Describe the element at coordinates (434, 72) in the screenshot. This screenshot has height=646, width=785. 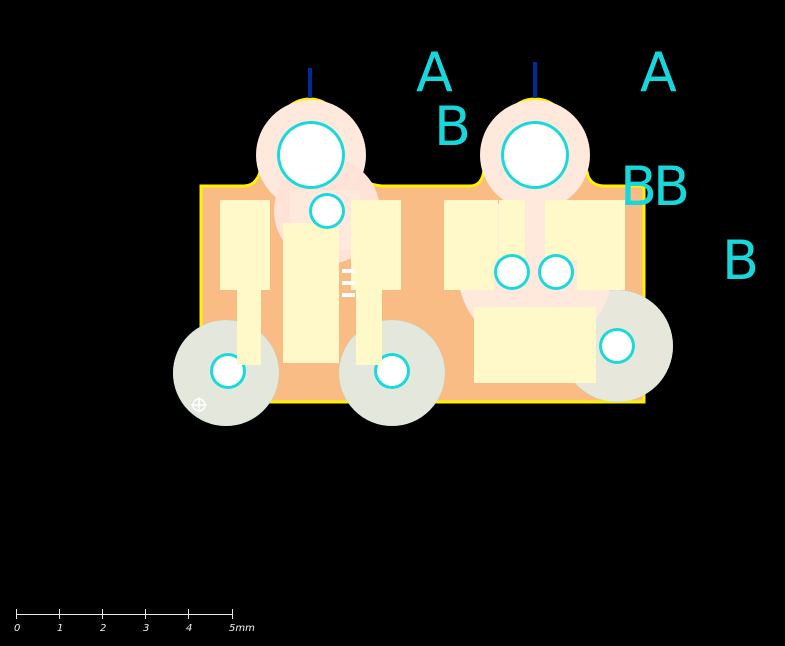
I see `net-label-a-left: A` at that location.